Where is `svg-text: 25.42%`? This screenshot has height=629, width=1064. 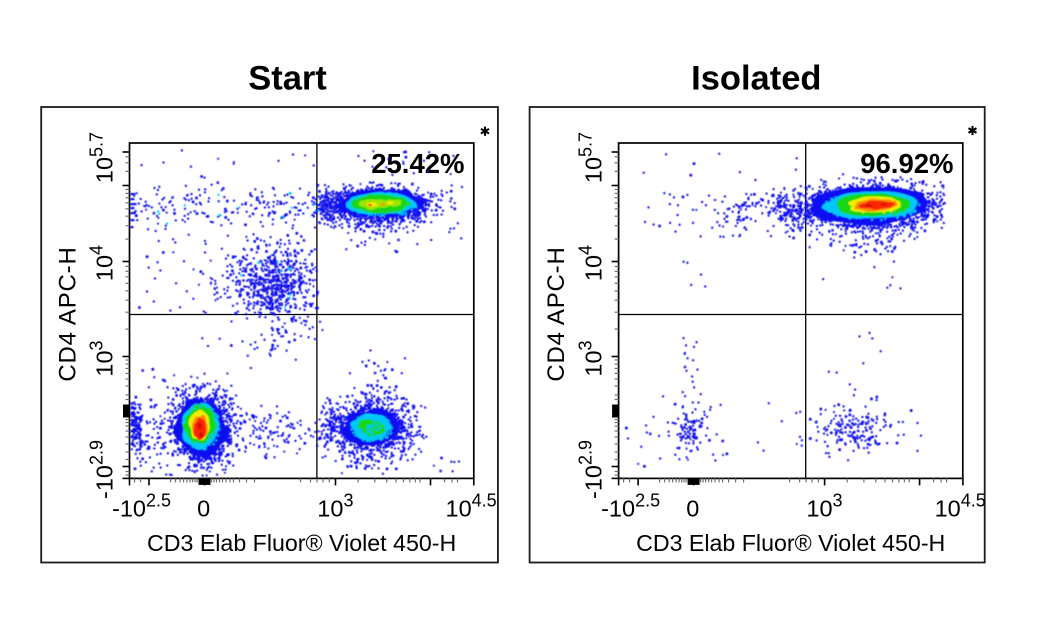 svg-text: 25.42% is located at coordinates (417, 163).